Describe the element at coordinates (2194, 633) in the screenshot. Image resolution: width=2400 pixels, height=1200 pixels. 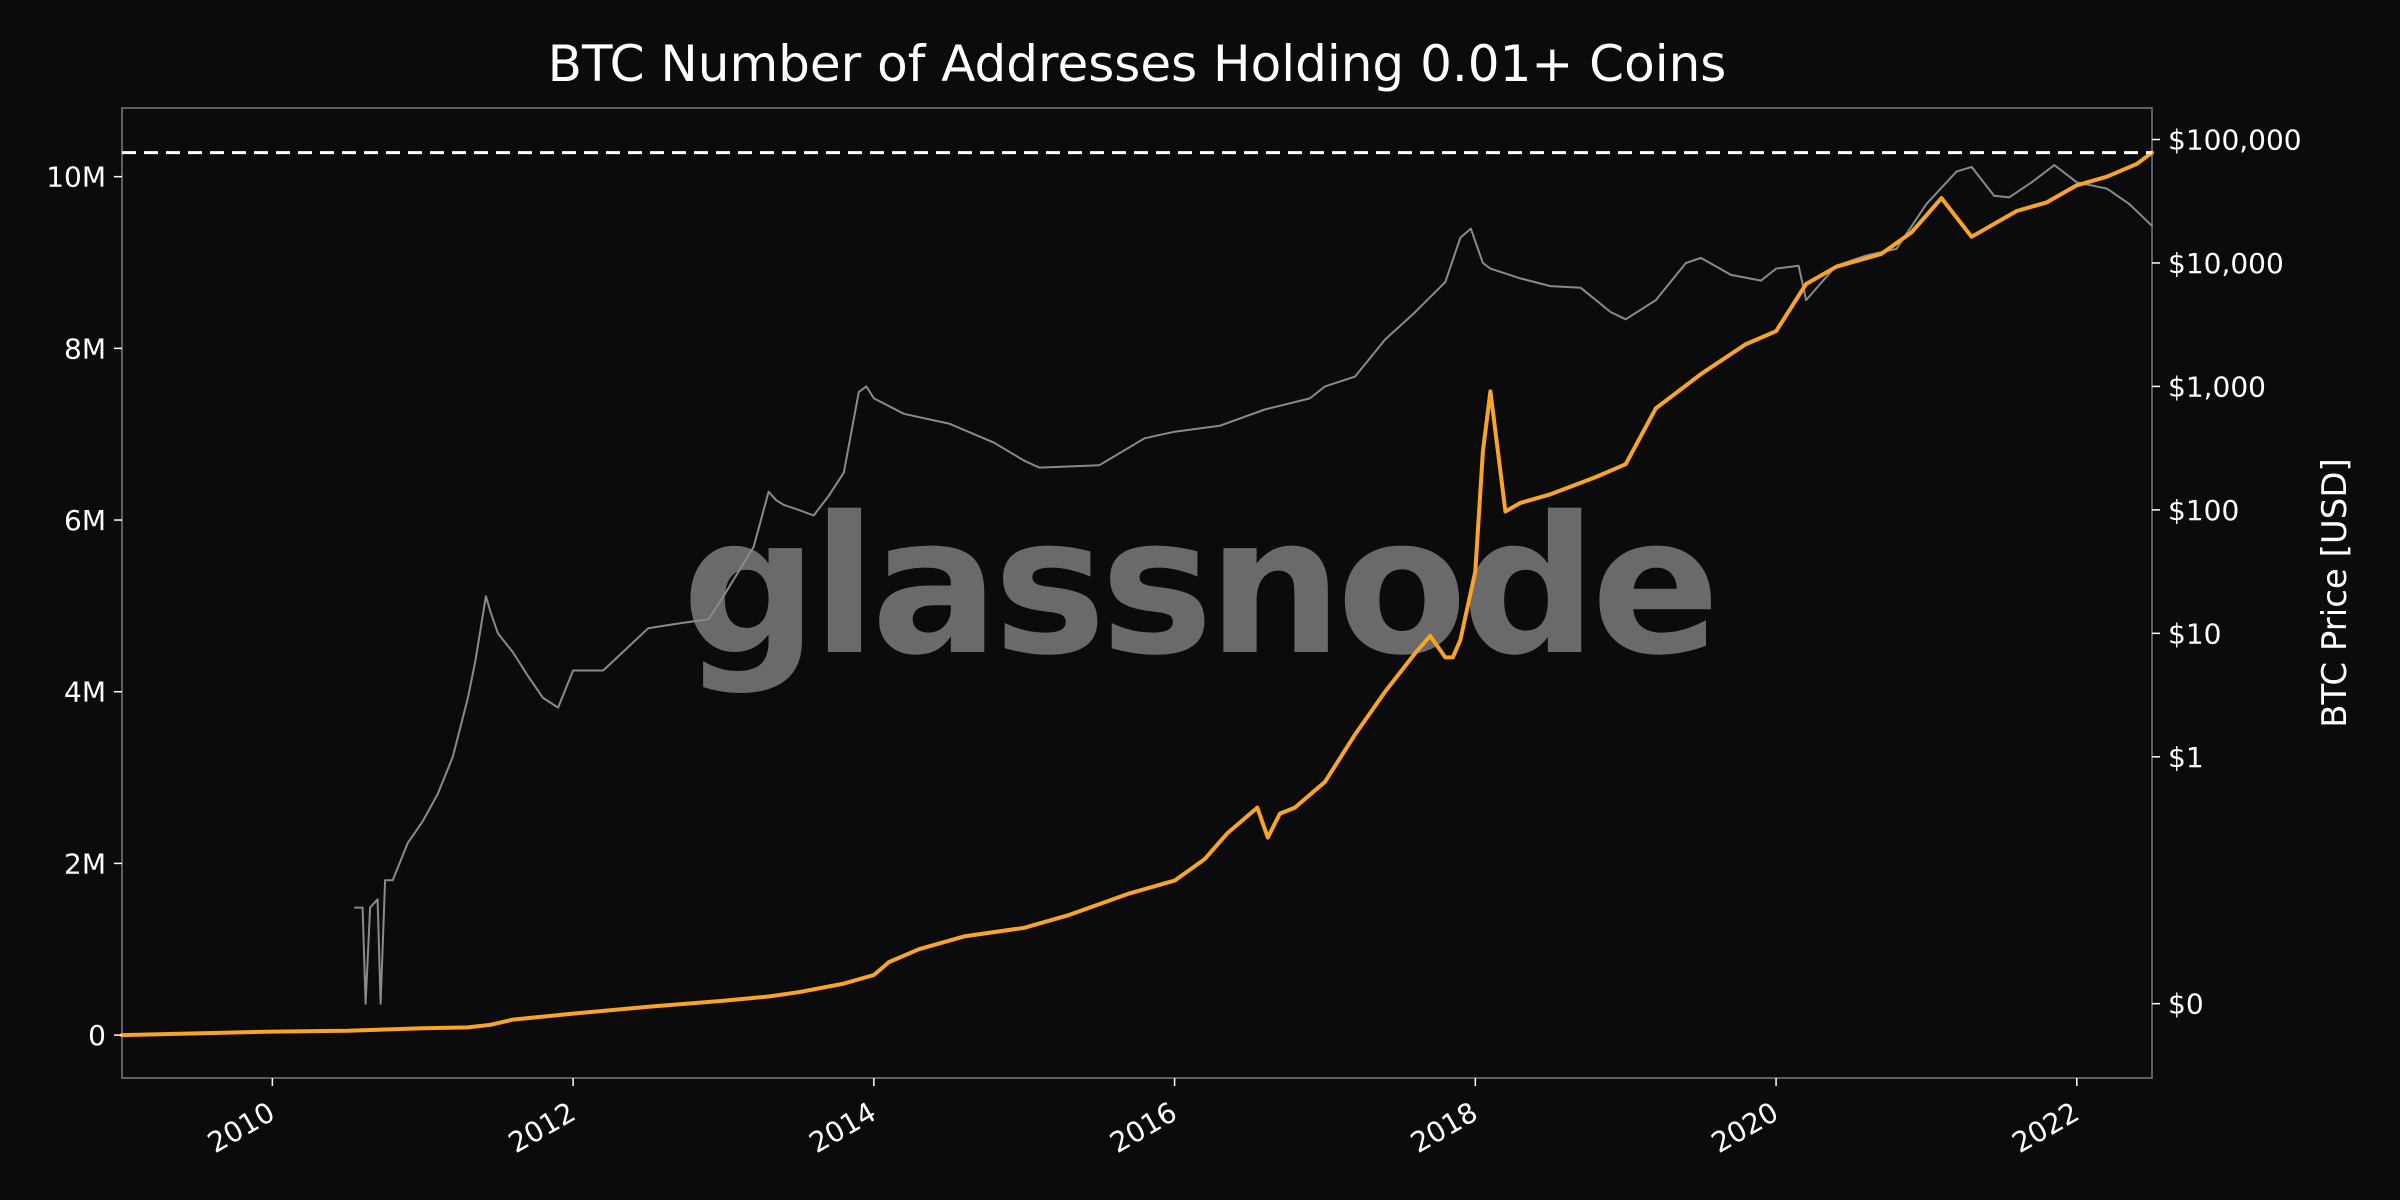
I see `y-right-tick-label: $10` at that location.